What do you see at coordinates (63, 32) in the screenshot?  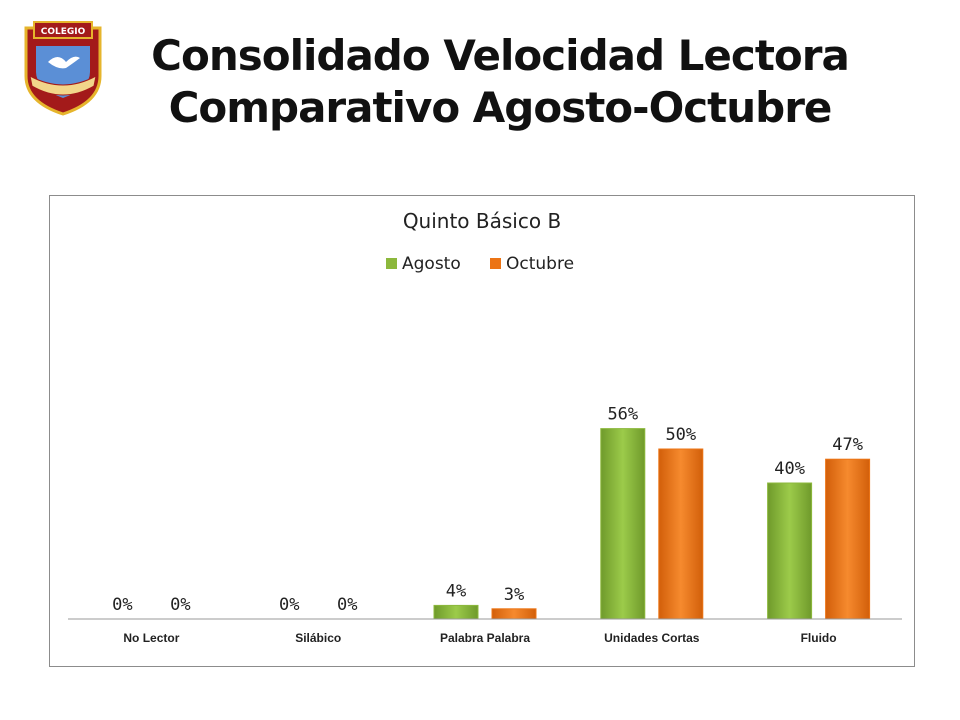 I see `logo-banner-text: COLEGIO` at bounding box center [63, 32].